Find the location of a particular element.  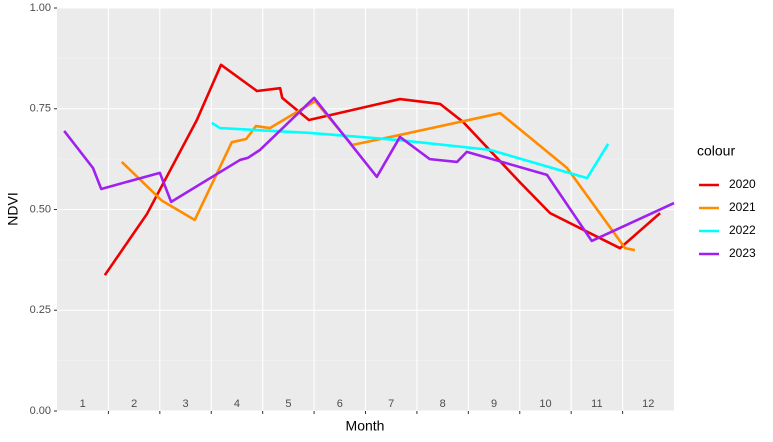

legend-title: colour is located at coordinates (716, 151).